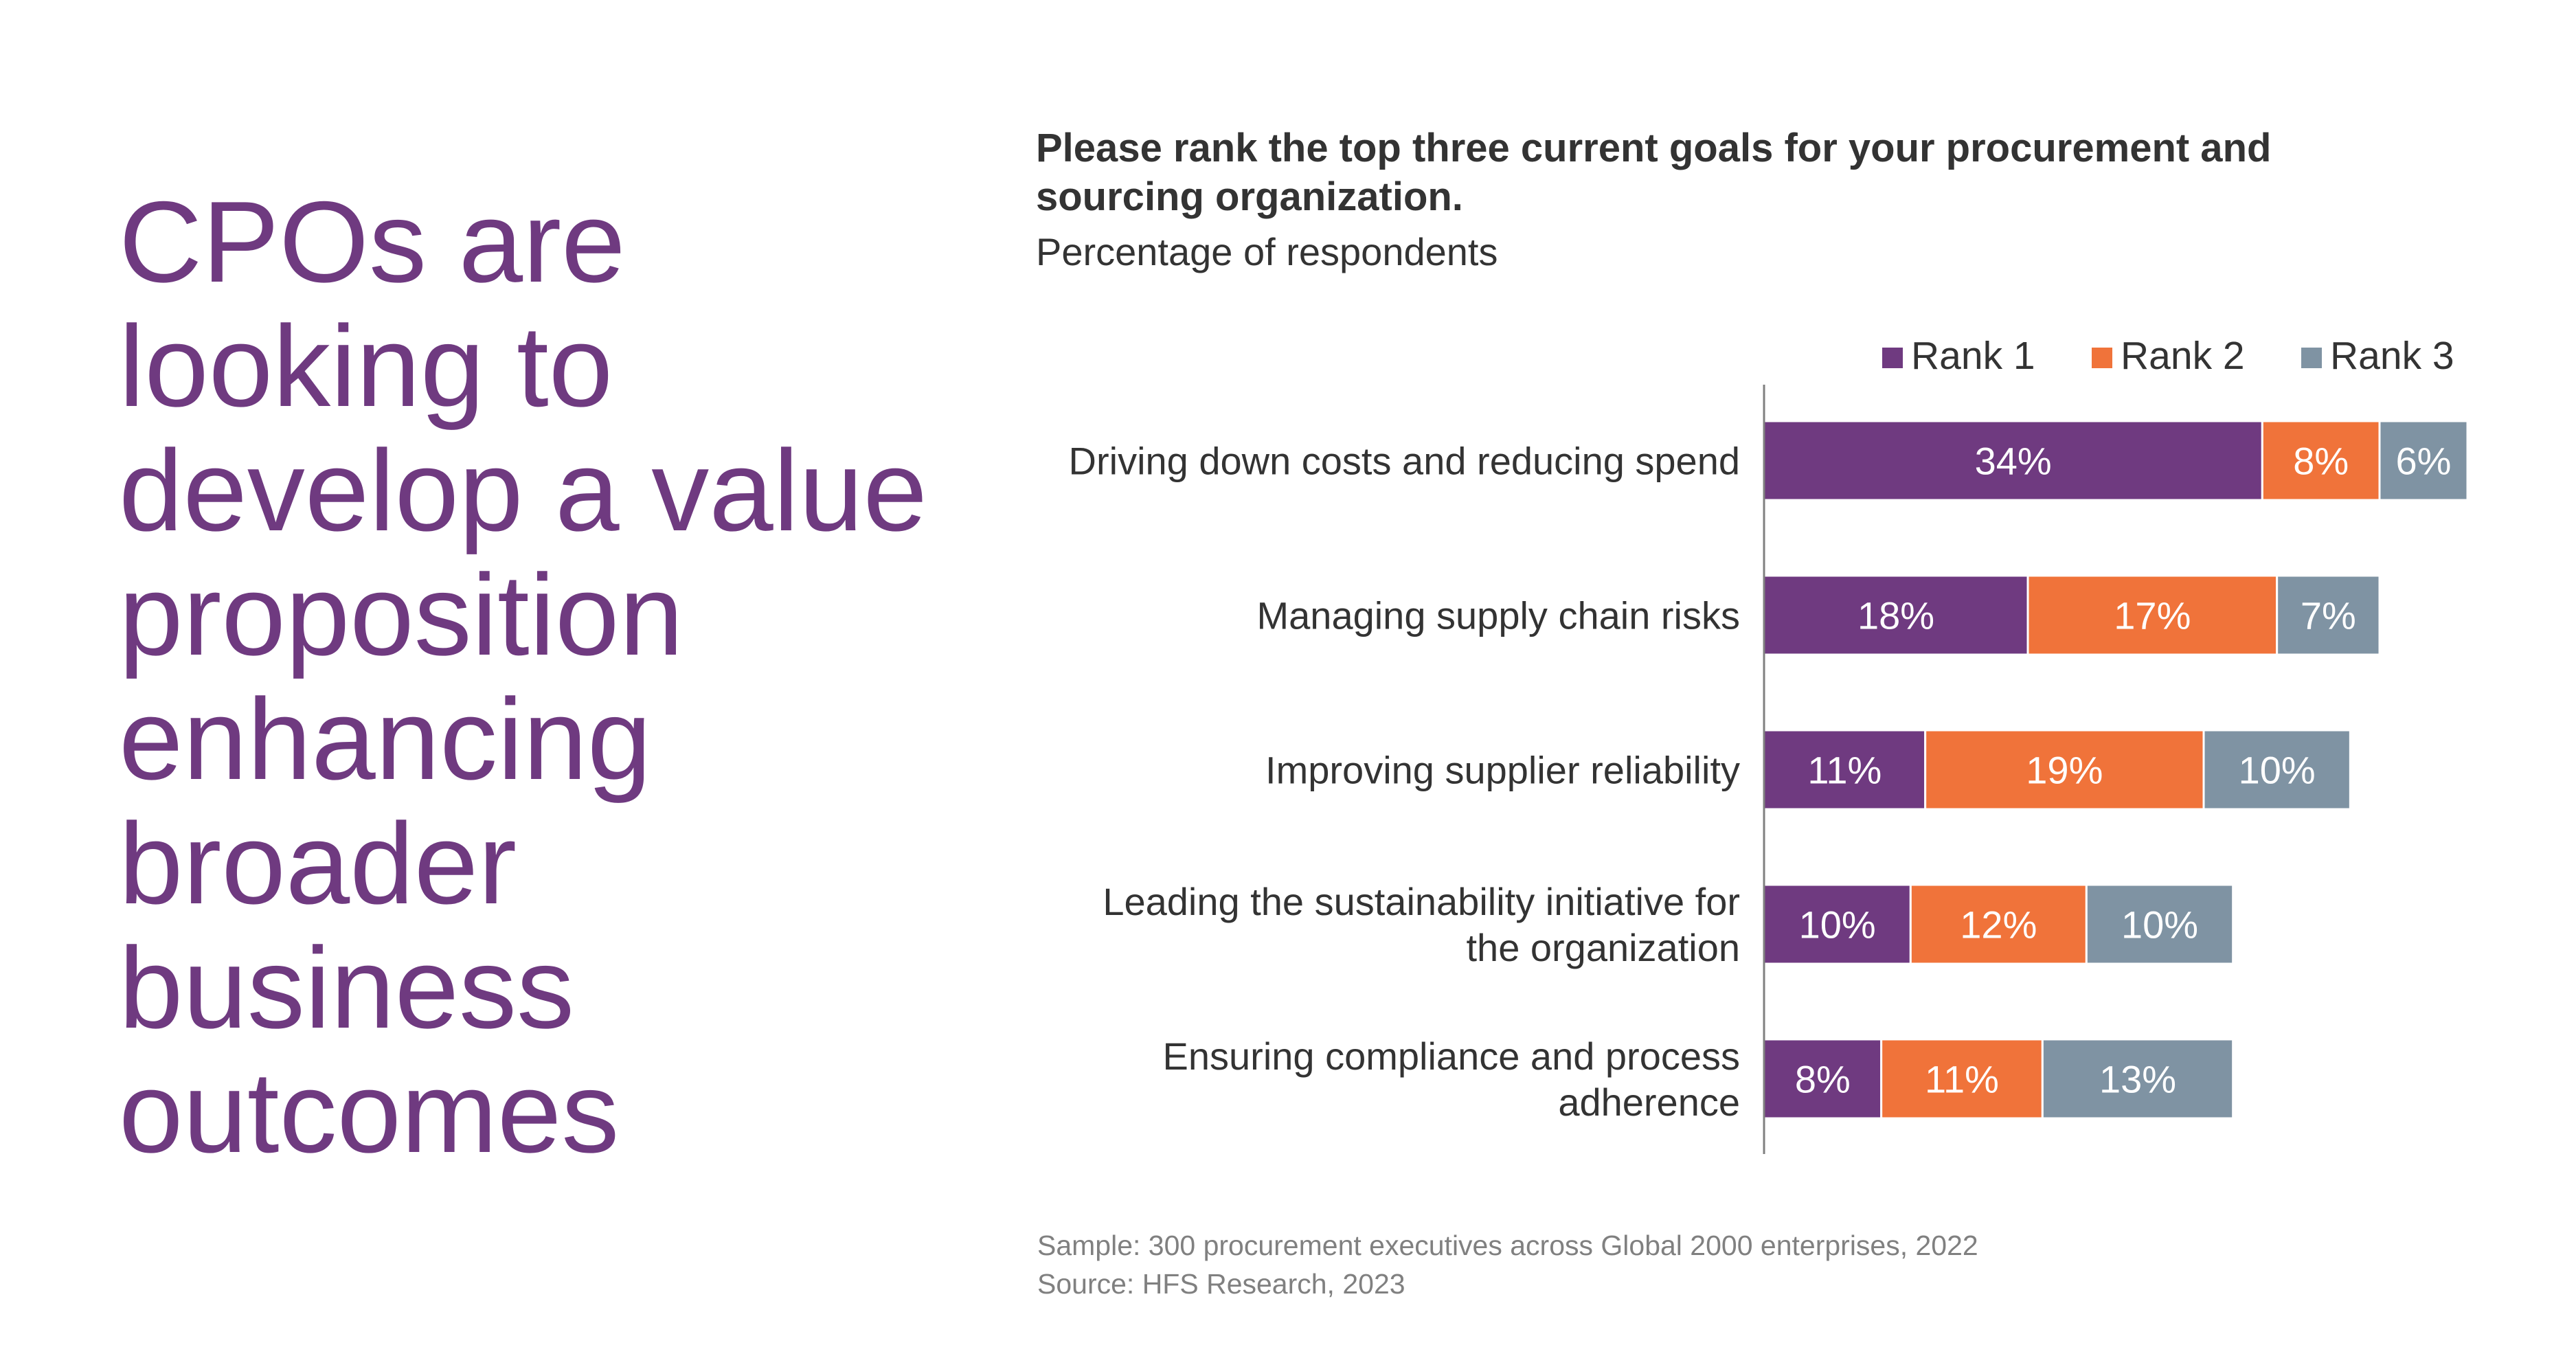  I want to click on category-label-line: Managing supply chain risks, so click(1498, 615).